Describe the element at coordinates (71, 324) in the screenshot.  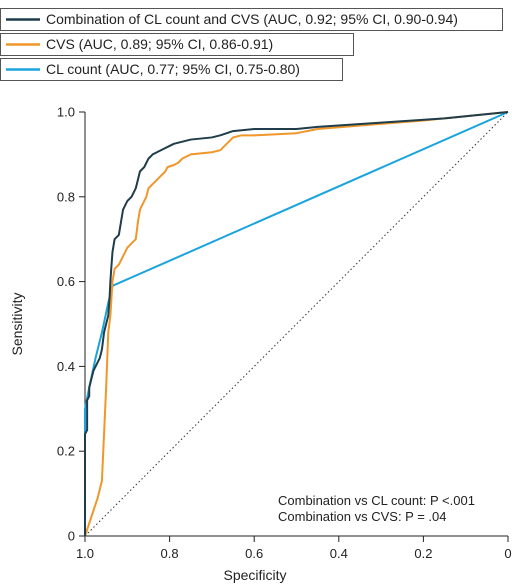
I see `y-ticks: 0 0.2 0.4 0.6 0.8 1.0` at that location.